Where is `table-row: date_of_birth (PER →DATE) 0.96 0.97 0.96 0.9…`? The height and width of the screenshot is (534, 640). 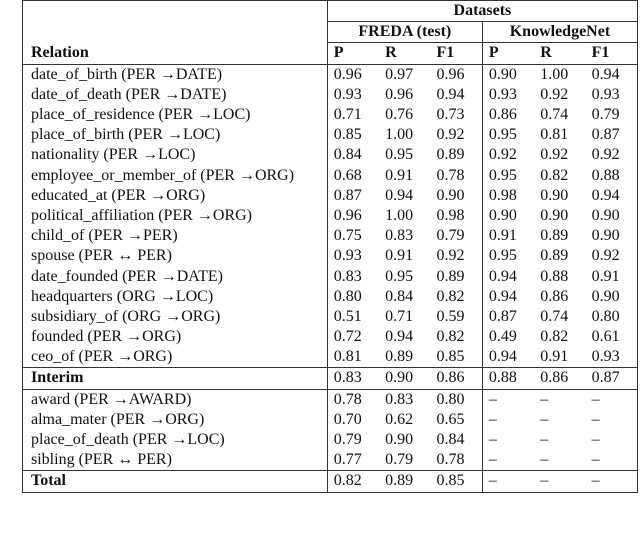 table-row: date_of_birth (PER →DATE) 0.96 0.97 0.96 0.9… is located at coordinates (330, 74).